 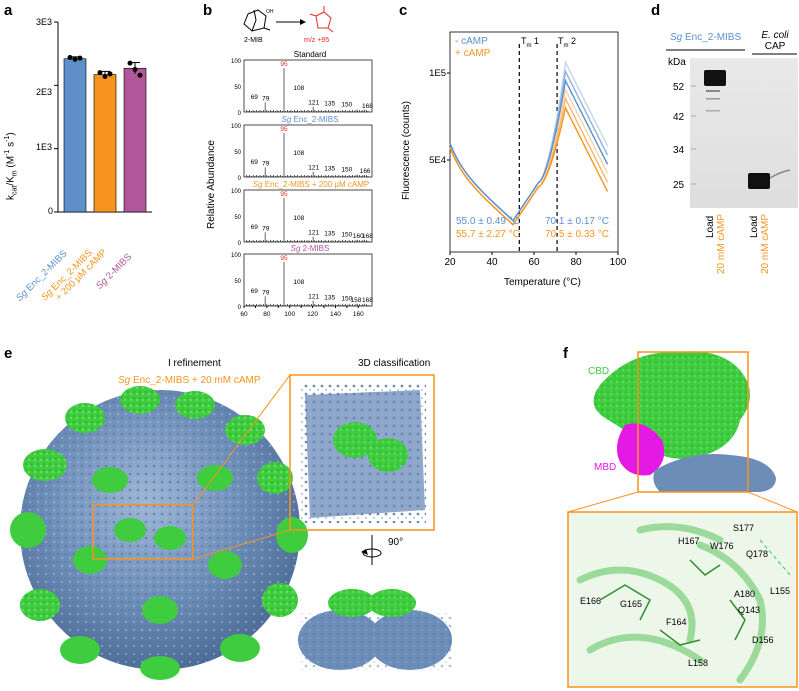 I want to click on zoom-box-small, so click(x=143, y=532).